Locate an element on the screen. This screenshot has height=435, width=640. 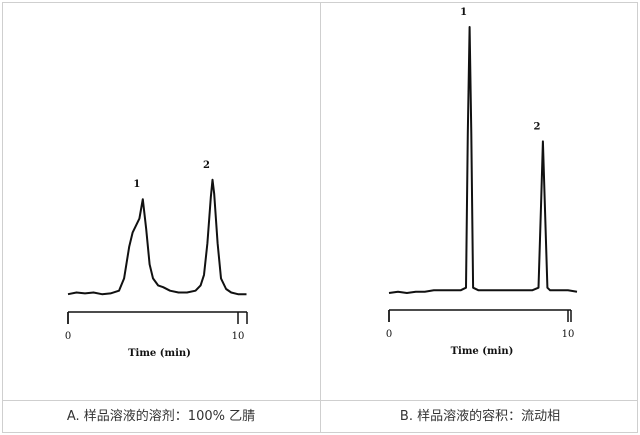
chromatogram-a: 0 10 Time (min) 1 2 is located at coordinates (156, 259).